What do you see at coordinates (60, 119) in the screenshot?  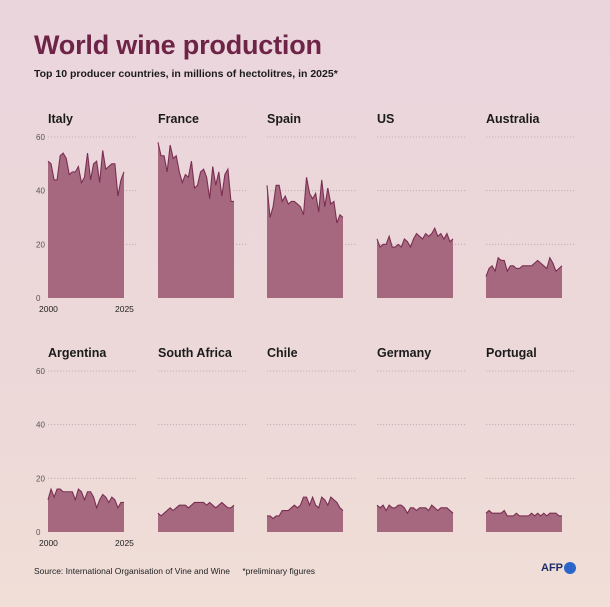 I see `series-label-italy: Italy` at bounding box center [60, 119].